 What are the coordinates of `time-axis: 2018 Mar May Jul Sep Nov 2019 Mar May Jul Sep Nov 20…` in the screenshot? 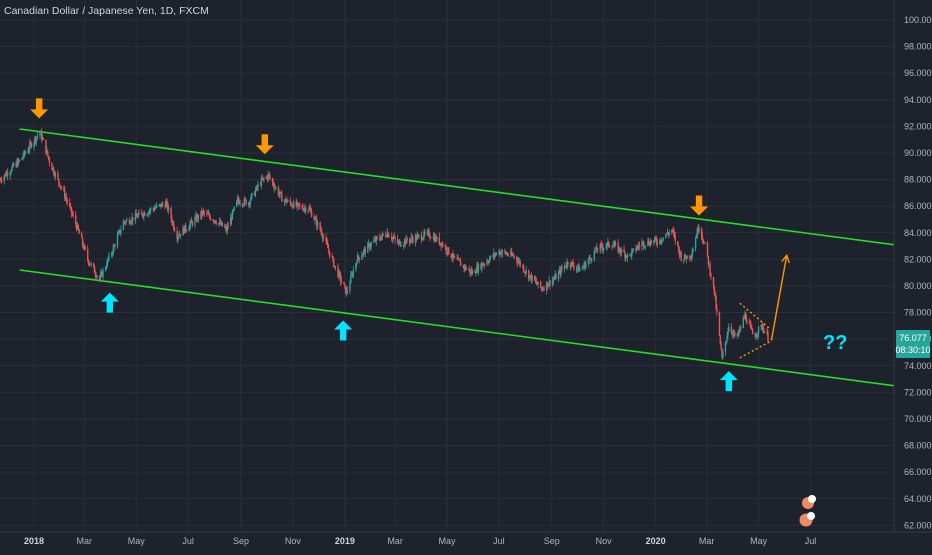 It's located at (420, 541).